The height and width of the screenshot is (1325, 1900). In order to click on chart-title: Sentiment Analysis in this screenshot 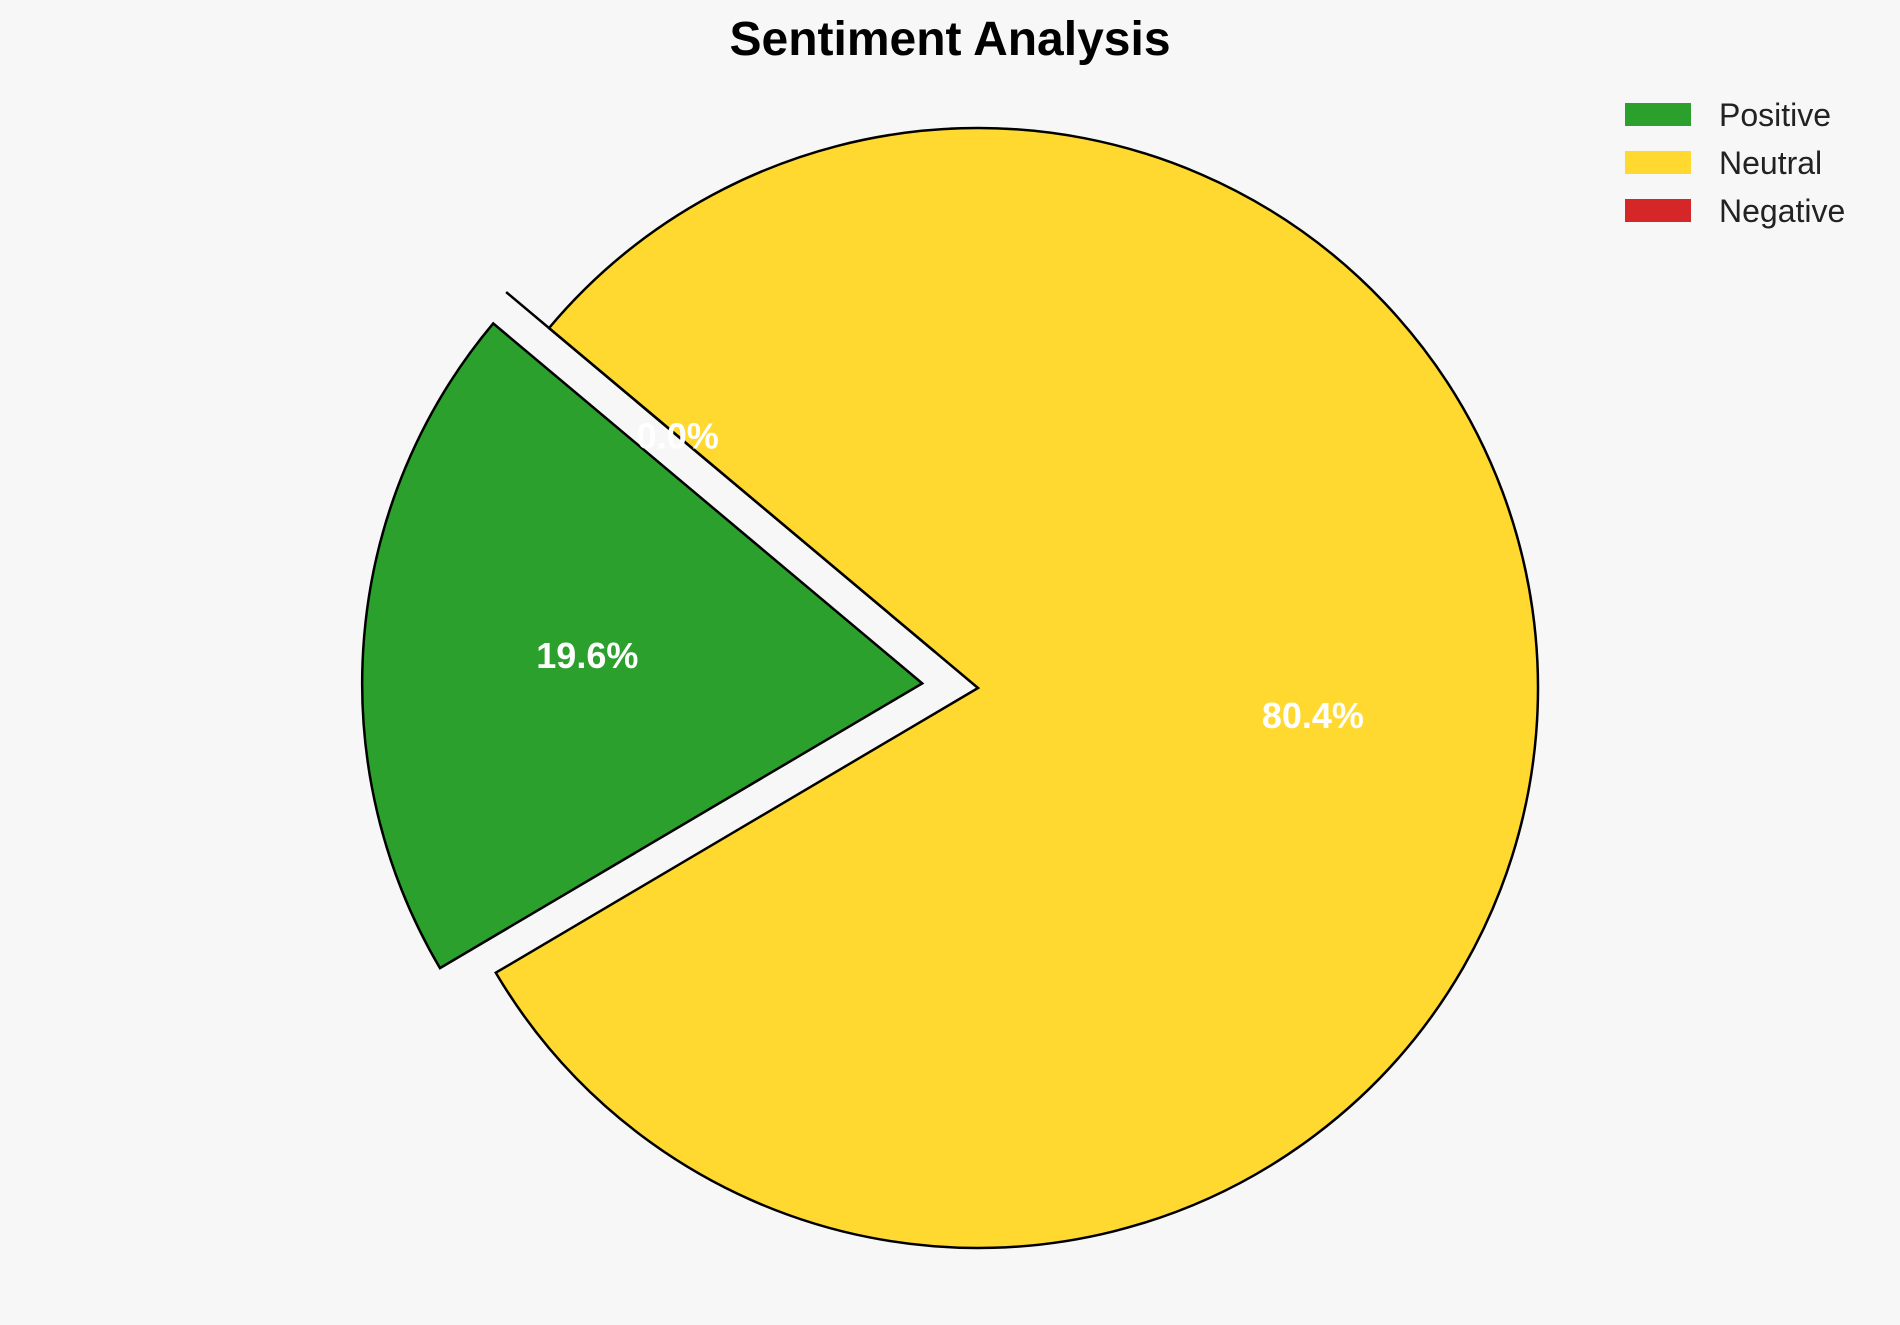, I will do `click(949, 39)`.